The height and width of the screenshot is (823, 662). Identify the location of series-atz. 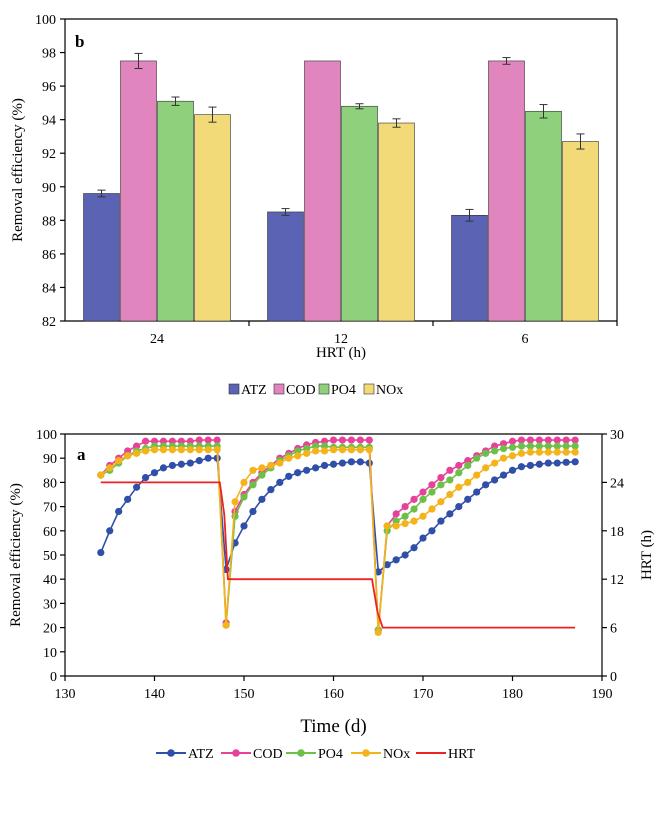
(338, 515).